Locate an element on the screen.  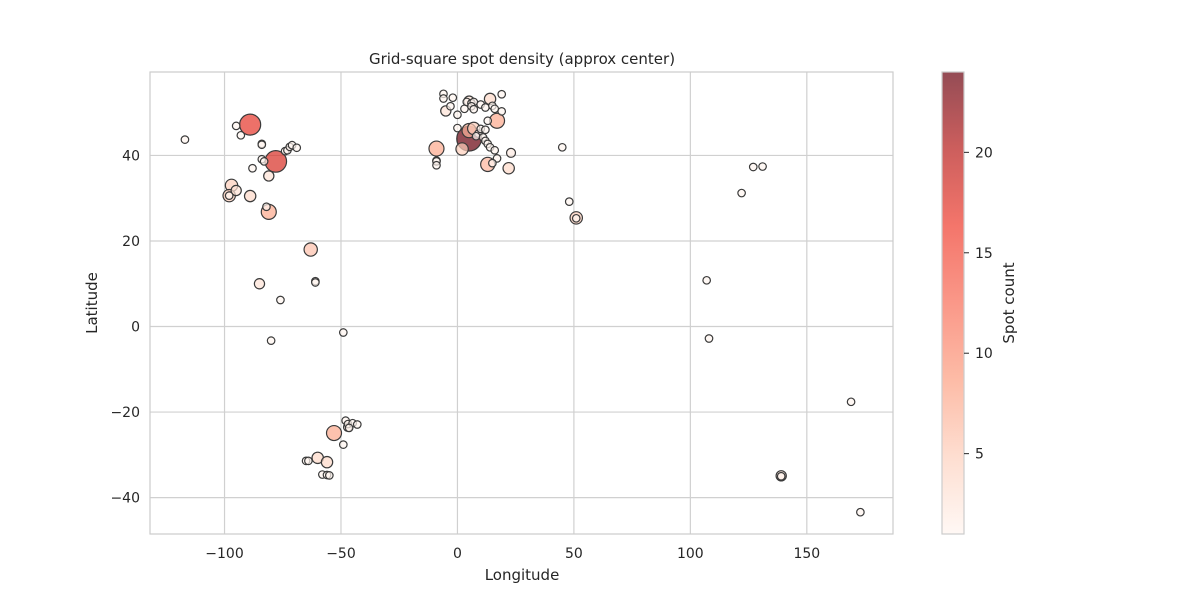
colorbar: 5 10 15 20 Spot count is located at coordinates (979, 303).